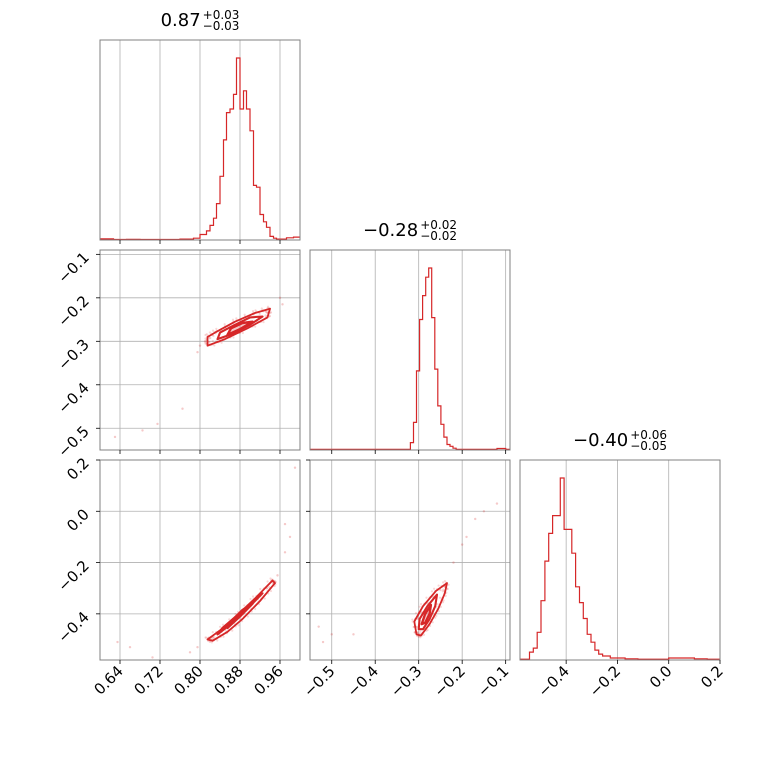 Image resolution: width=760 pixels, height=760 pixels. Describe the element at coordinates (712, 677) in the screenshot. I see `x-tick-label: 0.2` at that location.